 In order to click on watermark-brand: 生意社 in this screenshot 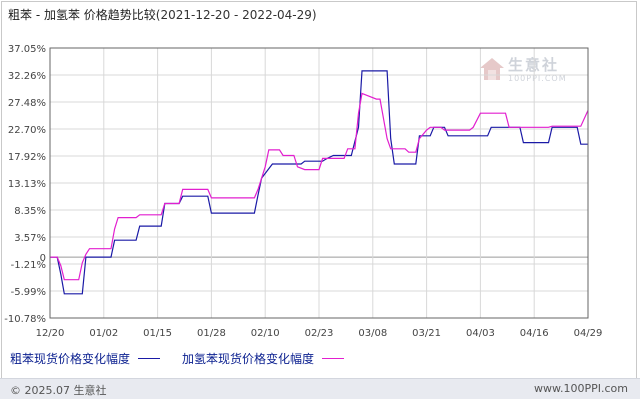, I will do `click(534, 65)`.